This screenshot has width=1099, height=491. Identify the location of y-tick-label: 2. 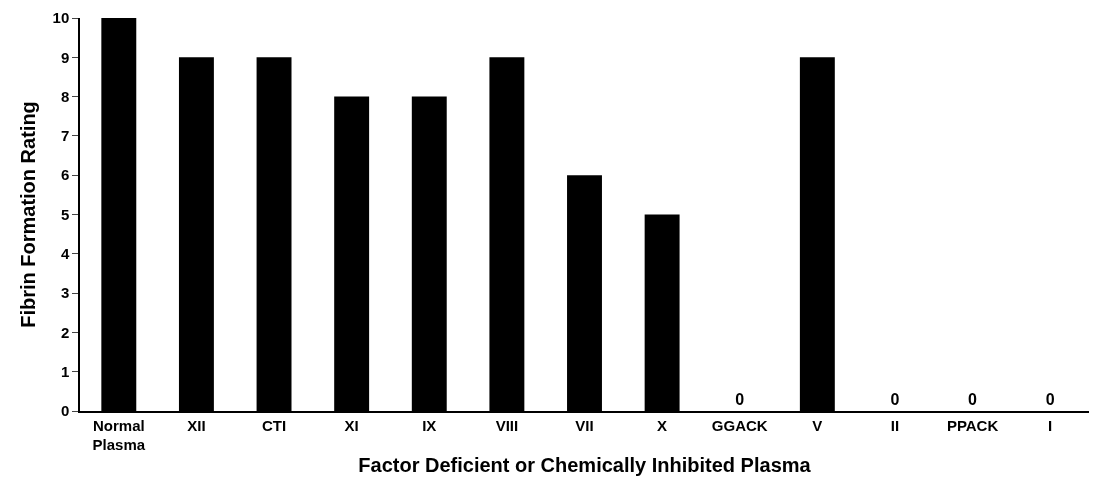
(65, 332).